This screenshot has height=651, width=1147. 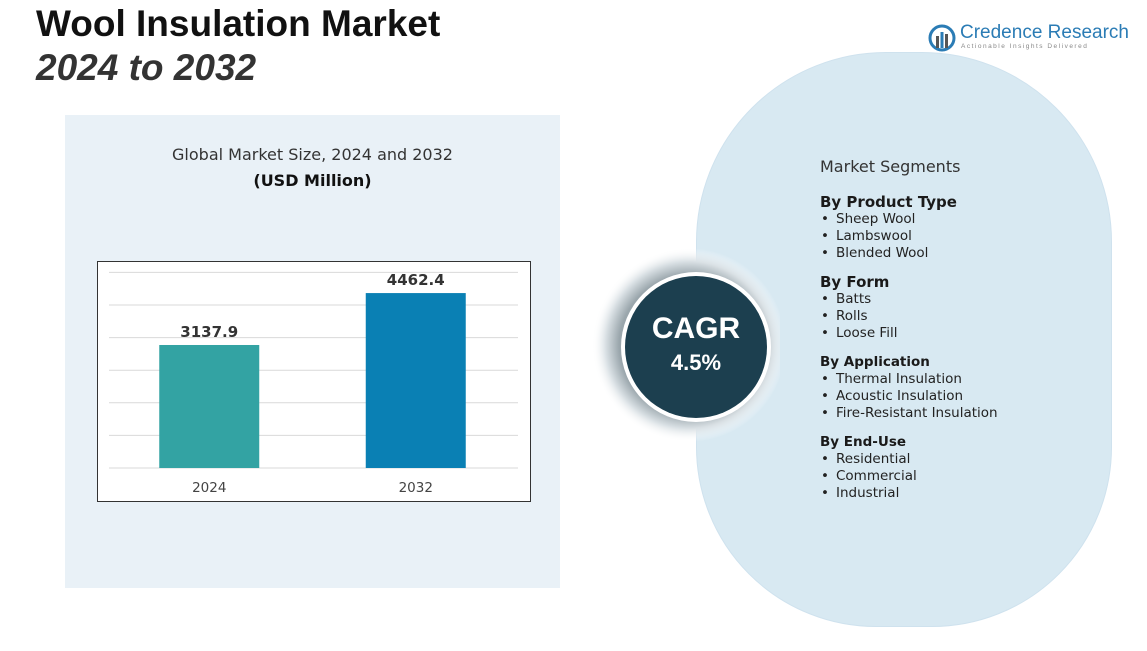 I want to click on segments-heading: Market Segments, so click(x=890, y=166).